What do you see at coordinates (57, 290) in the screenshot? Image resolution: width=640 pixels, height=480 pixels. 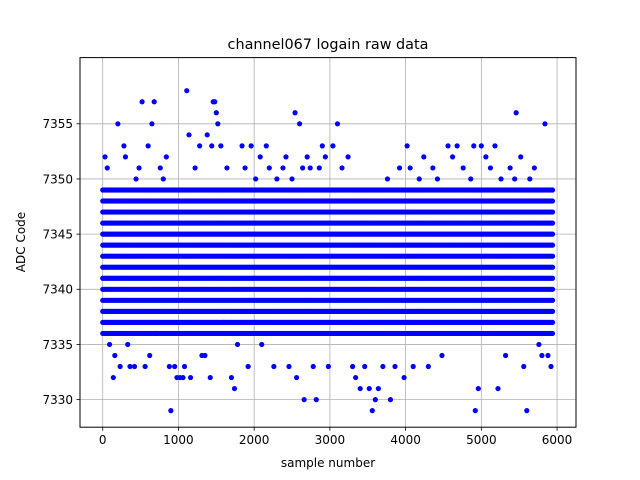 I see `y-tick-label: 7340` at bounding box center [57, 290].